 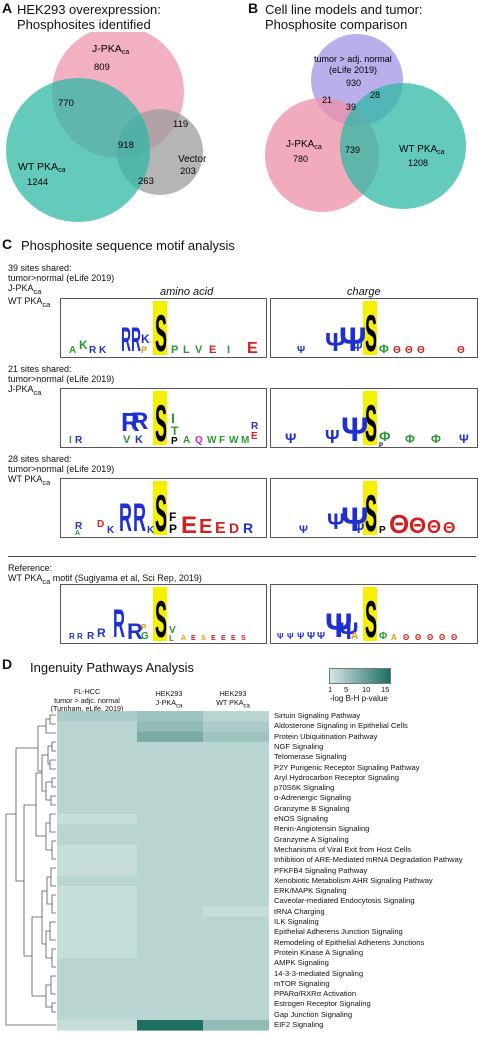 What do you see at coordinates (319, 973) in the screenshot?
I see `heatmap-row-label: 14-3-3-mediated Signaling` at bounding box center [319, 973].